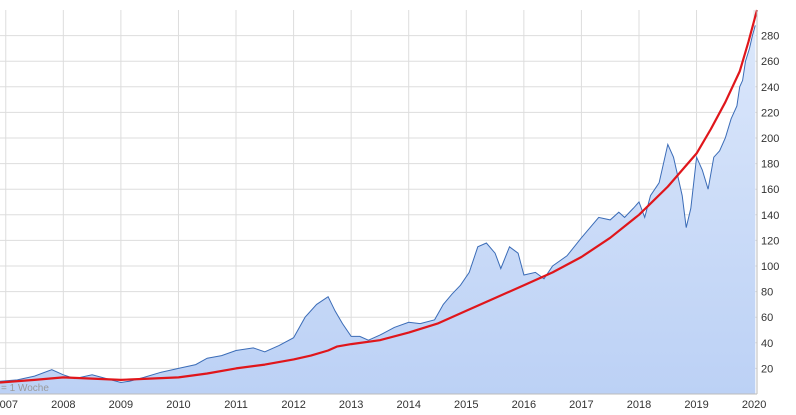 The image size is (796, 415). Describe the element at coordinates (63, 405) in the screenshot. I see `x-tick-label: 2008` at that location.